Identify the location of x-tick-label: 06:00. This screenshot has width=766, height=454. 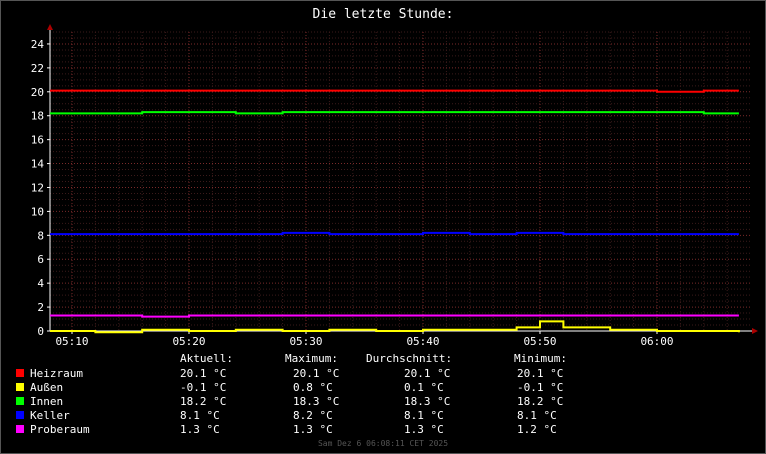
(656, 341).